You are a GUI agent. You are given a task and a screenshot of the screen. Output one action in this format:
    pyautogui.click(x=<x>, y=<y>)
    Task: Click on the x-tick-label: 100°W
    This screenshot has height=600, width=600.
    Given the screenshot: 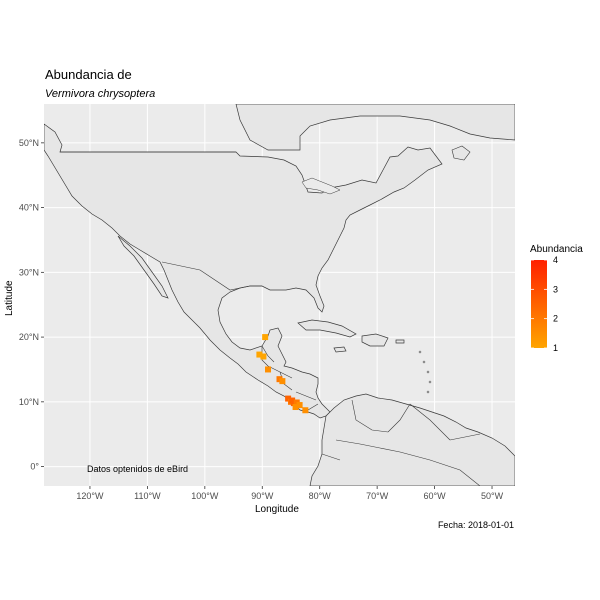 What is the action you would take?
    pyautogui.click(x=205, y=496)
    